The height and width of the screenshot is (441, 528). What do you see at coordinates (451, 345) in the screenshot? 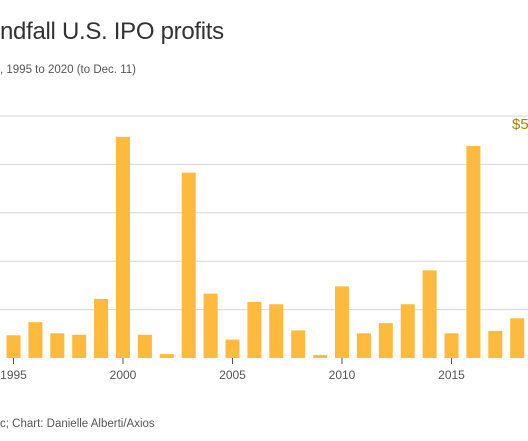
I see `bar-2015` at bounding box center [451, 345].